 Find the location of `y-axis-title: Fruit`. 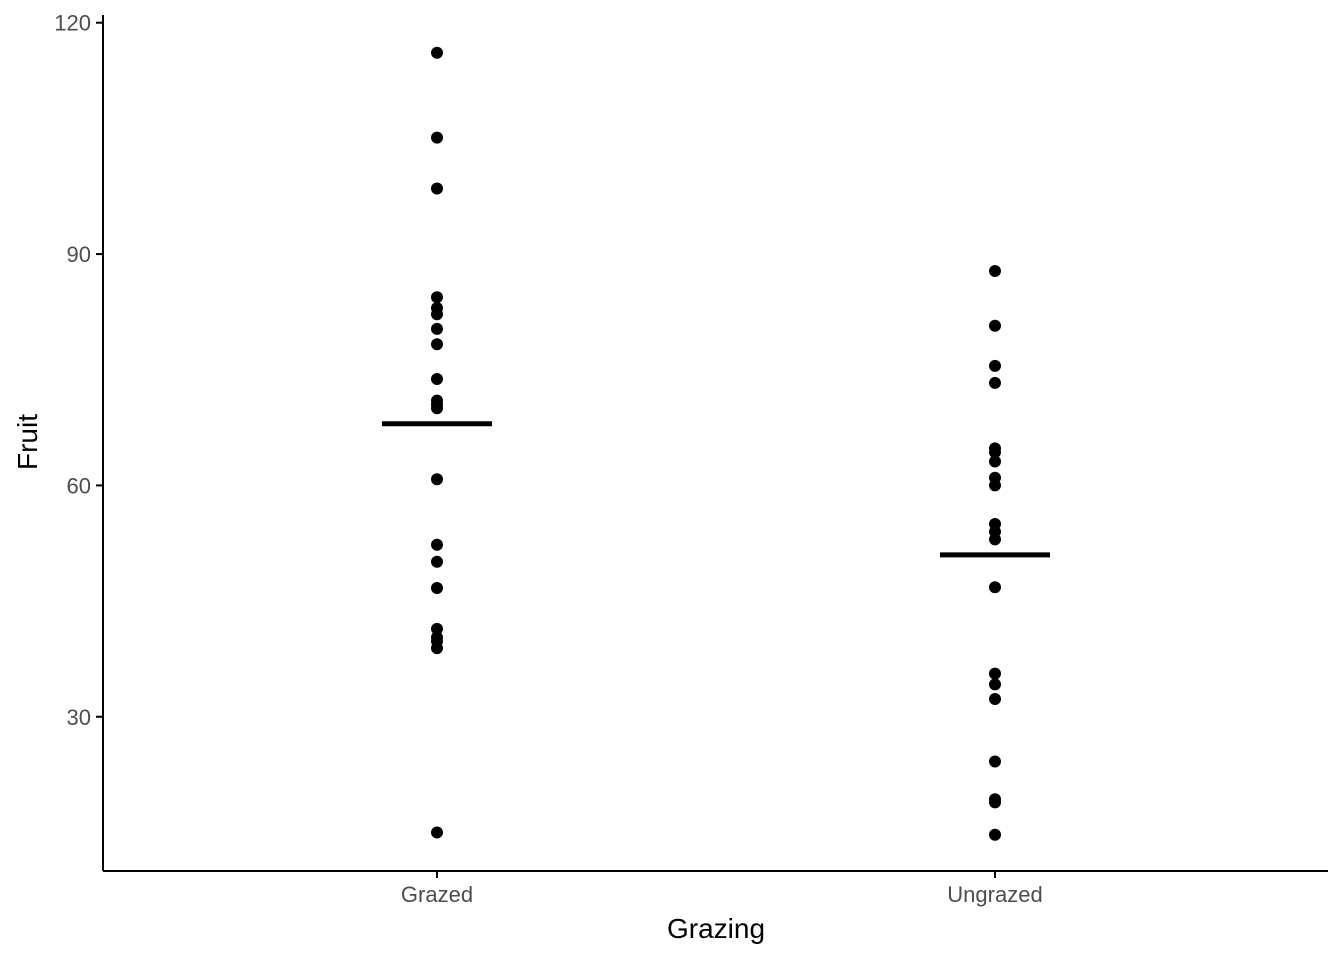

y-axis-title: Fruit is located at coordinates (27, 442).